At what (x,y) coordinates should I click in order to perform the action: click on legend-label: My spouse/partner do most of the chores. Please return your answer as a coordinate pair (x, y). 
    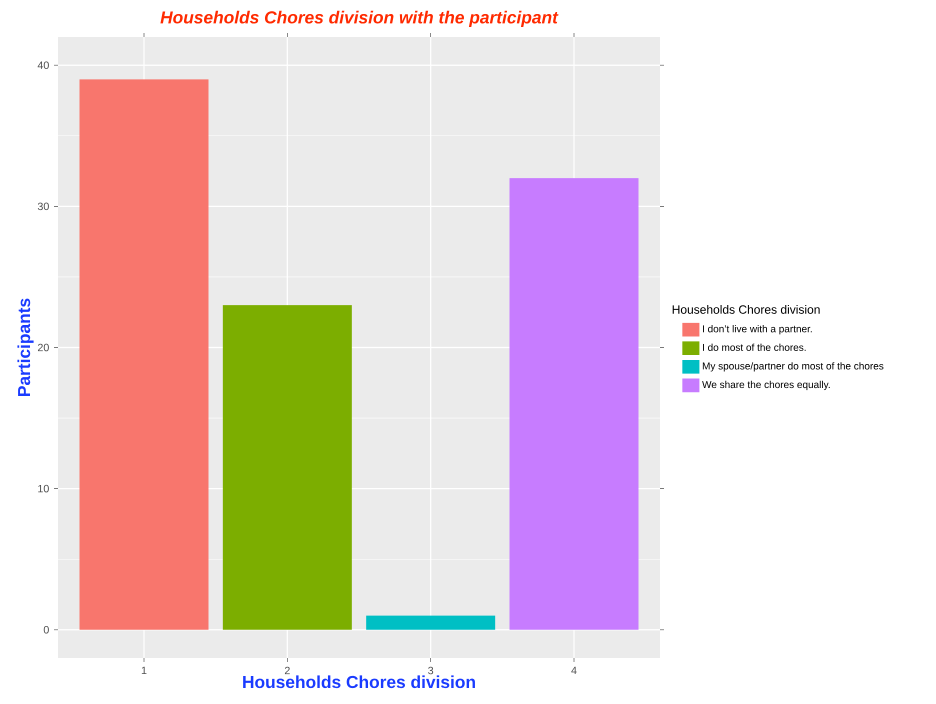
    Looking at the image, I should click on (793, 367).